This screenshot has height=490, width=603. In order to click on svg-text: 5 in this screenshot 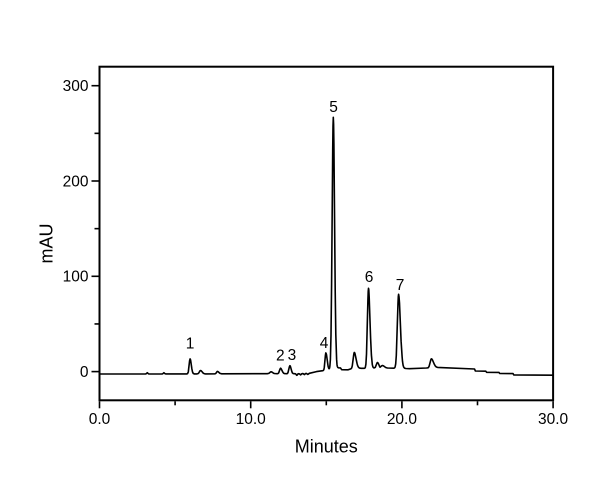, I will do `click(333, 107)`.